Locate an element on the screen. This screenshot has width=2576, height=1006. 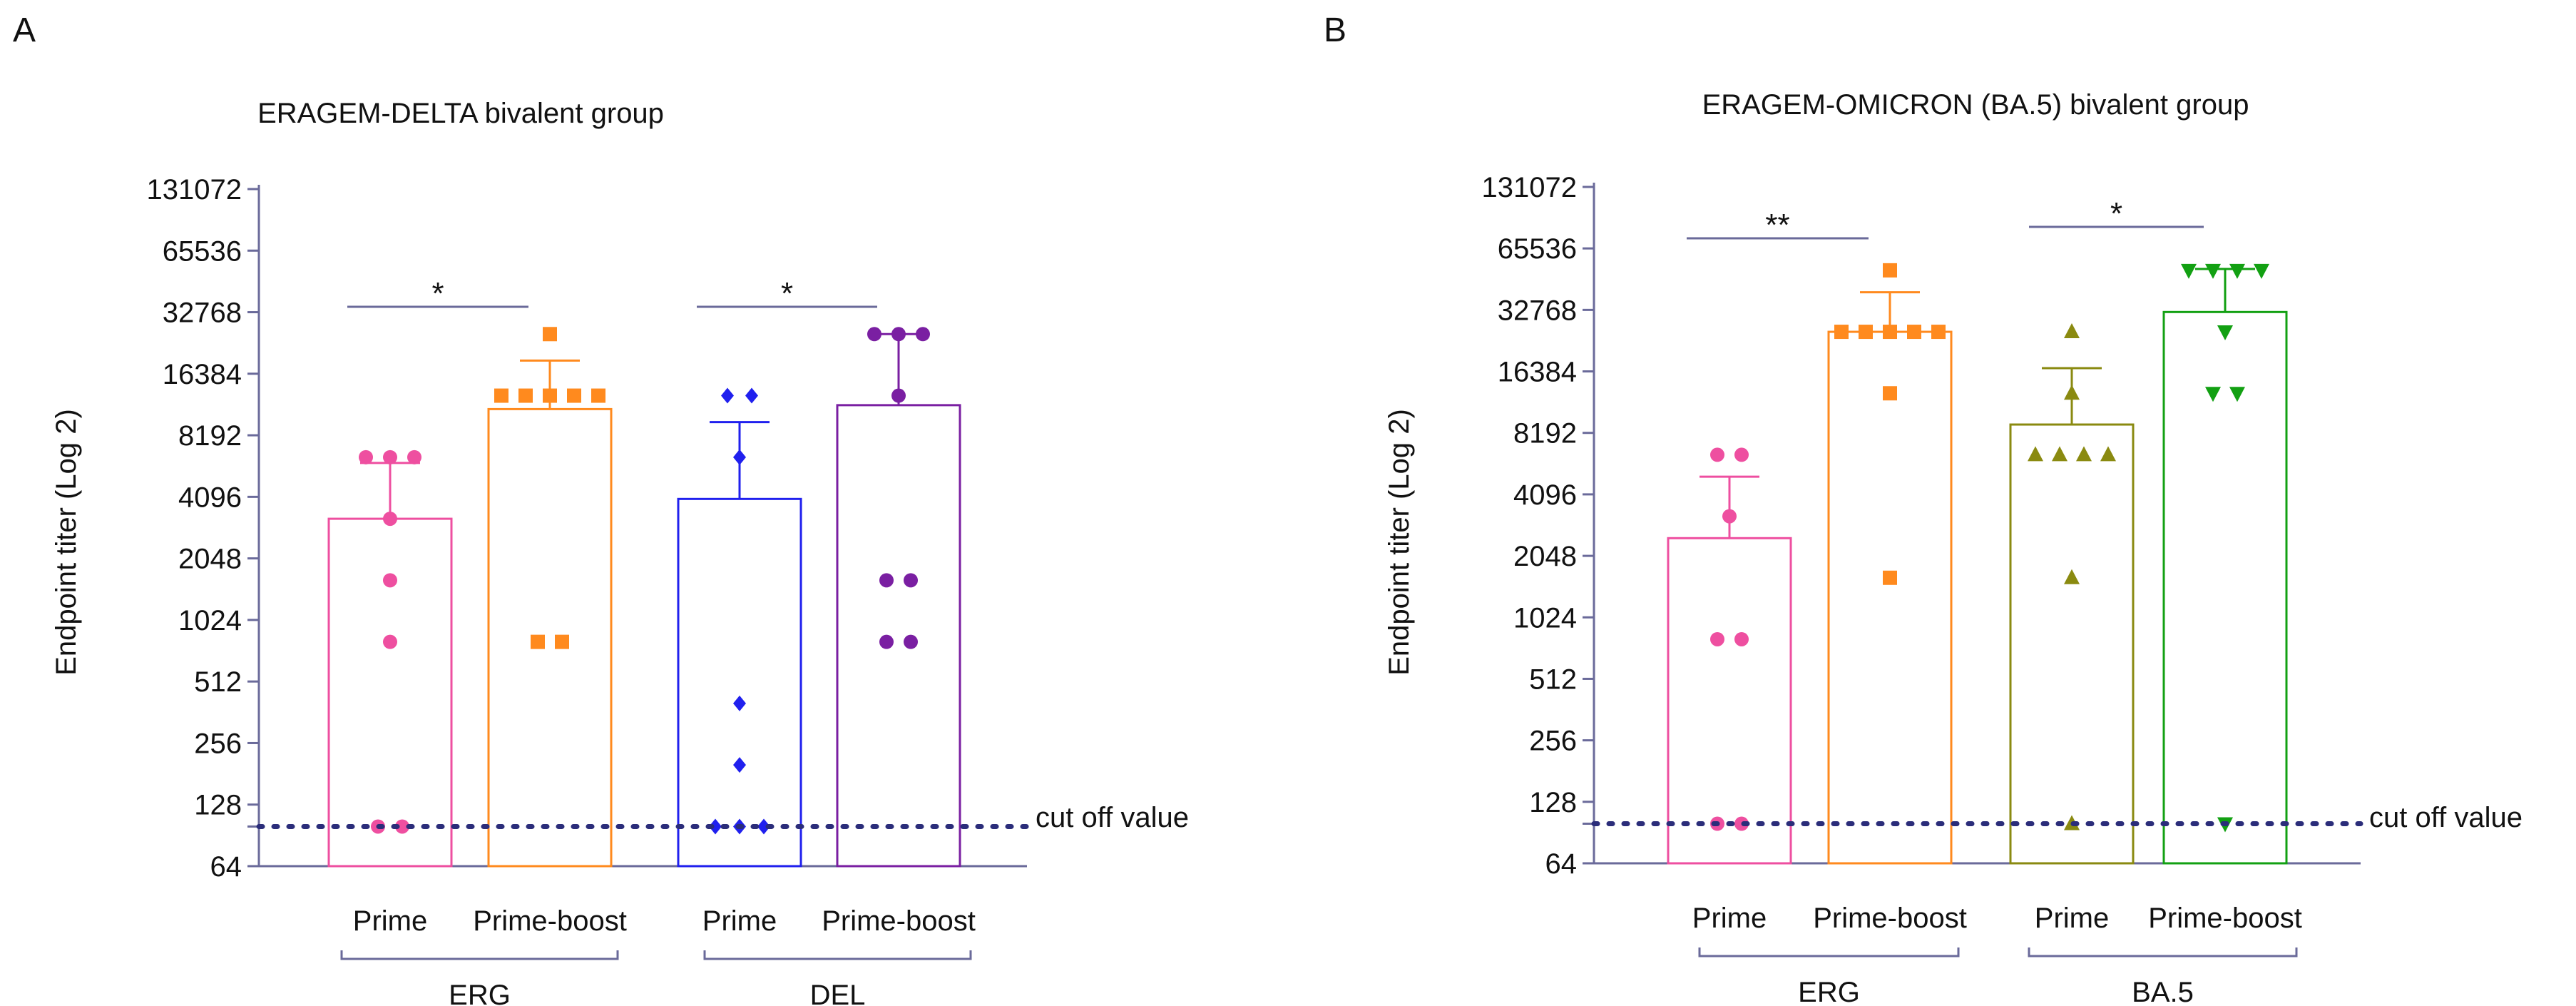
y-tick-label: 512 is located at coordinates (1553, 679).